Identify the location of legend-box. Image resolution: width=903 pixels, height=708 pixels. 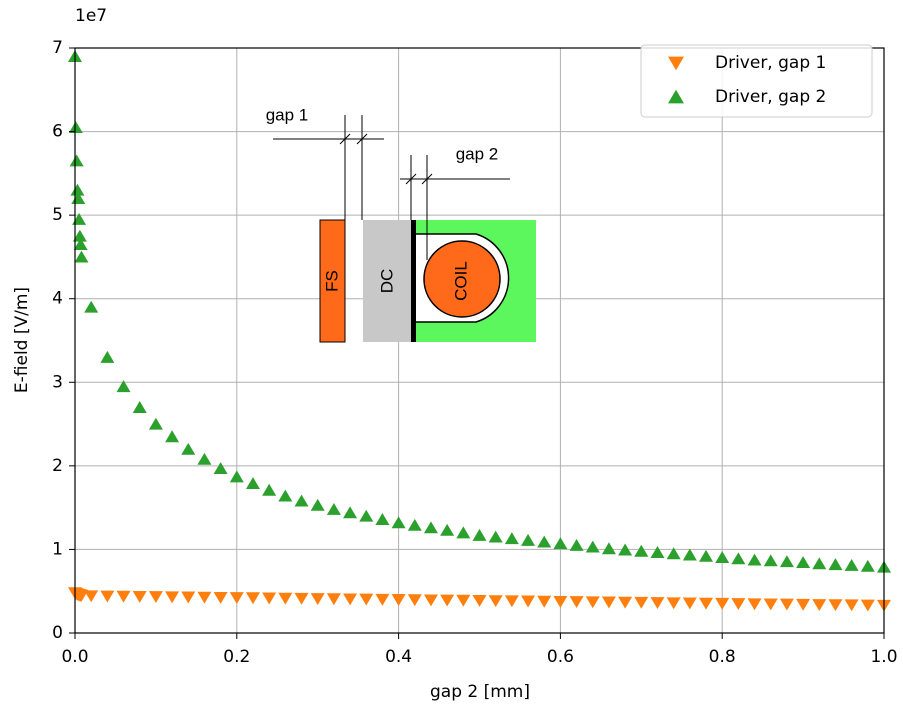
(756, 81).